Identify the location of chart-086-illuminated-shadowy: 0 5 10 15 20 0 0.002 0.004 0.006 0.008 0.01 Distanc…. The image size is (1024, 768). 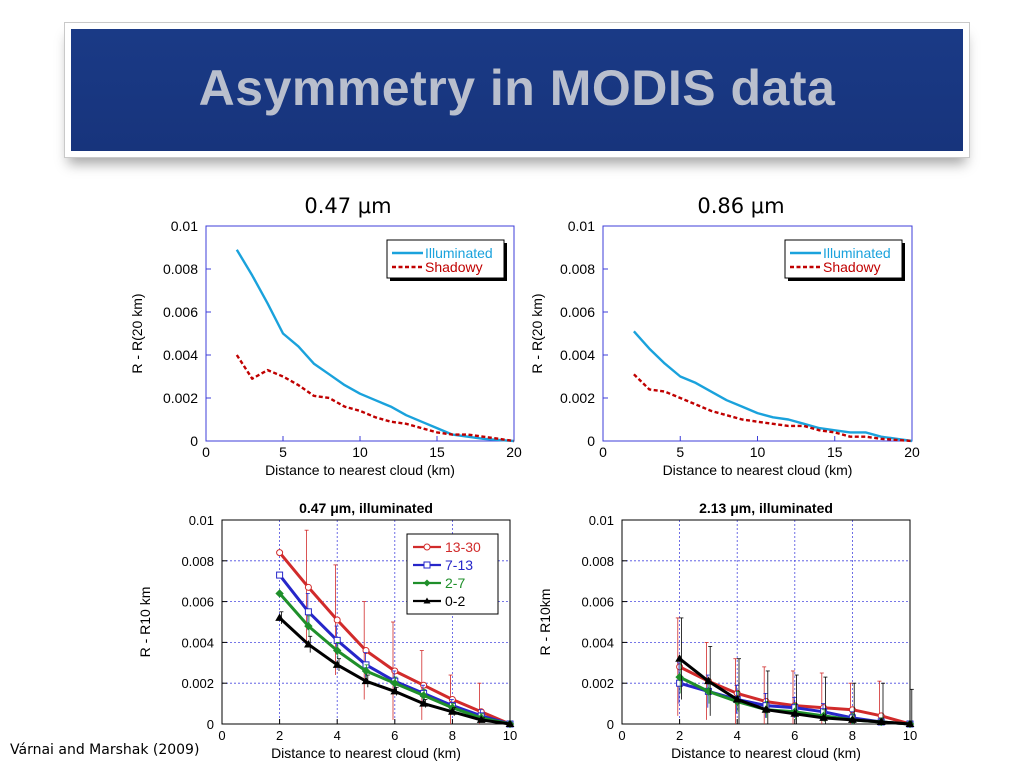
(724, 348).